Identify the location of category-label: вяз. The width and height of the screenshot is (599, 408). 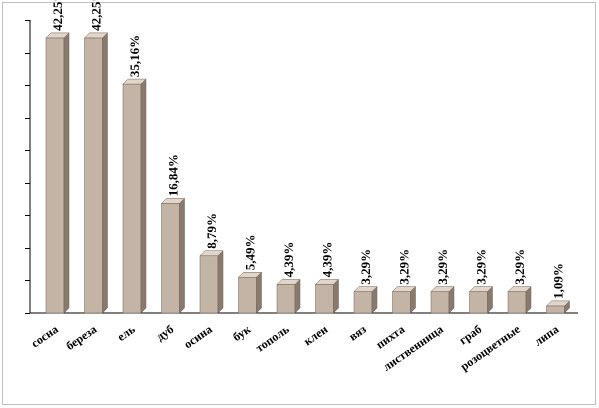
(357, 333).